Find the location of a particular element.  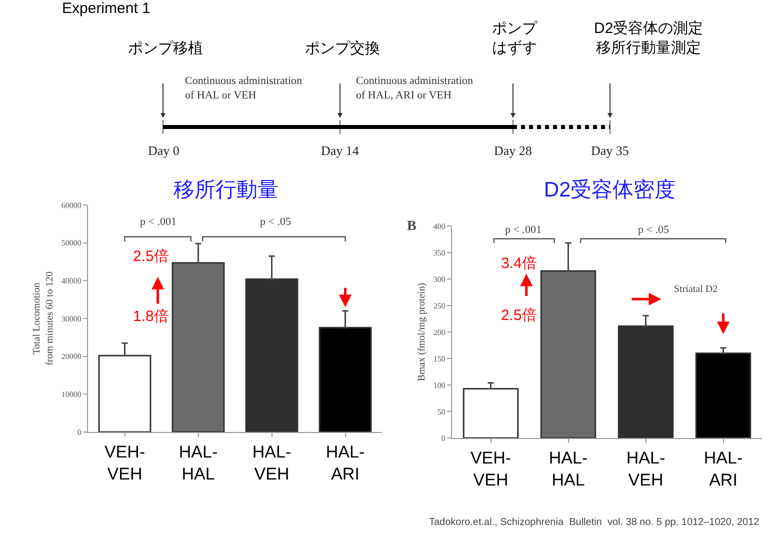

text: B is located at coordinates (411, 226).